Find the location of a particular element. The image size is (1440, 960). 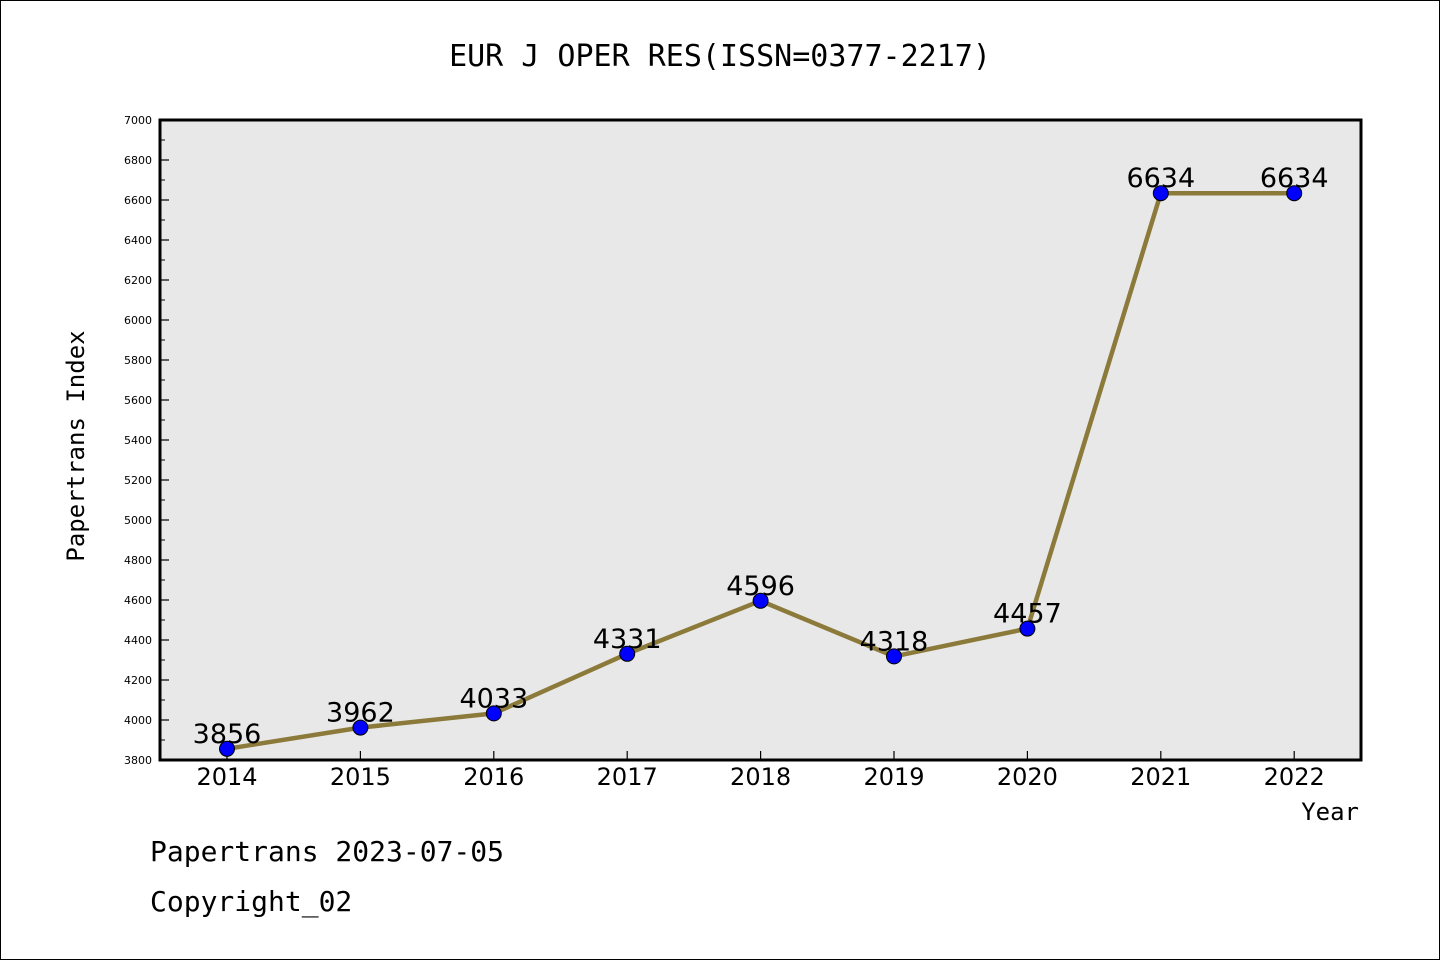

y-tick-label: 5400 is located at coordinates (138, 440).